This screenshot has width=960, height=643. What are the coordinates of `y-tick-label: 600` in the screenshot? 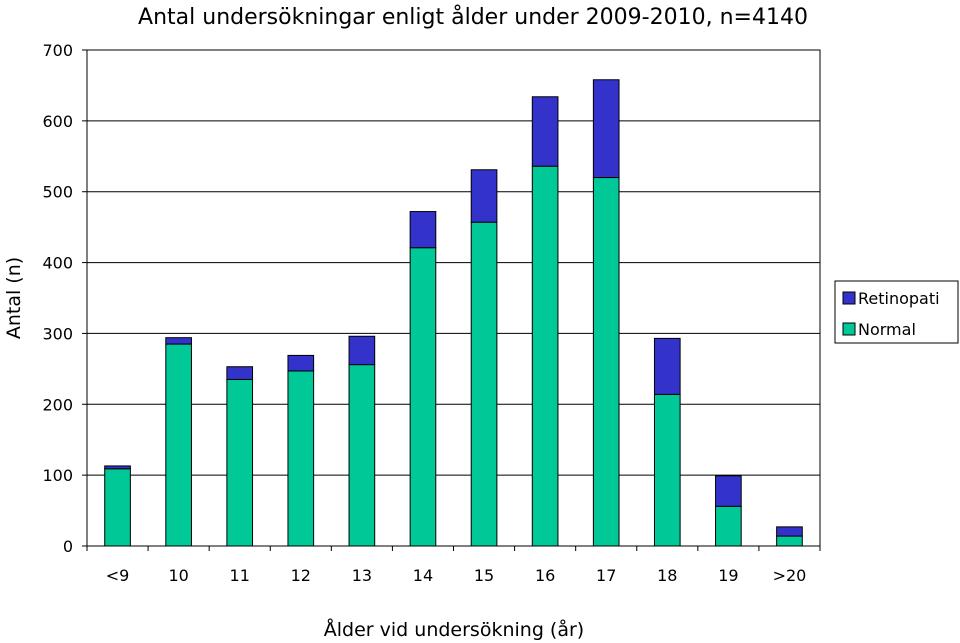 It's located at (57, 121).